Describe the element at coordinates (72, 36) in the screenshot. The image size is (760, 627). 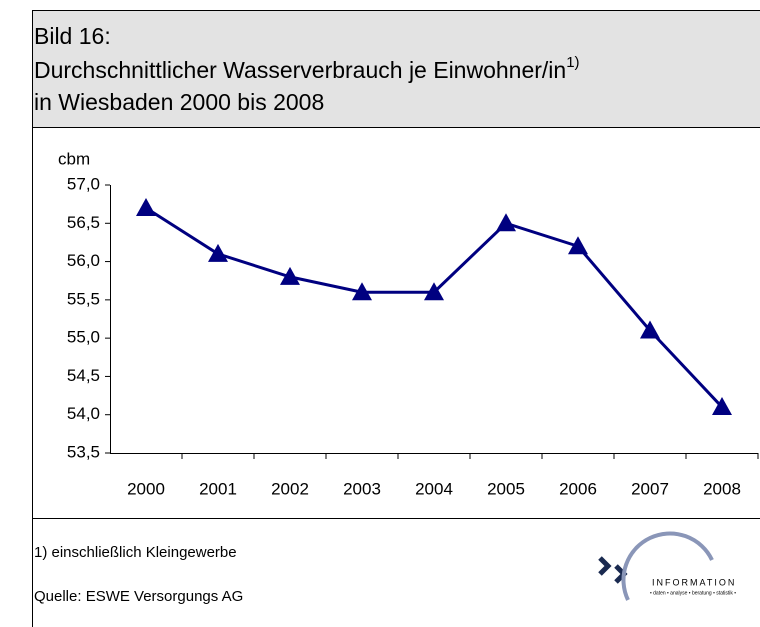
I see `title-line: Bild 16:` at that location.